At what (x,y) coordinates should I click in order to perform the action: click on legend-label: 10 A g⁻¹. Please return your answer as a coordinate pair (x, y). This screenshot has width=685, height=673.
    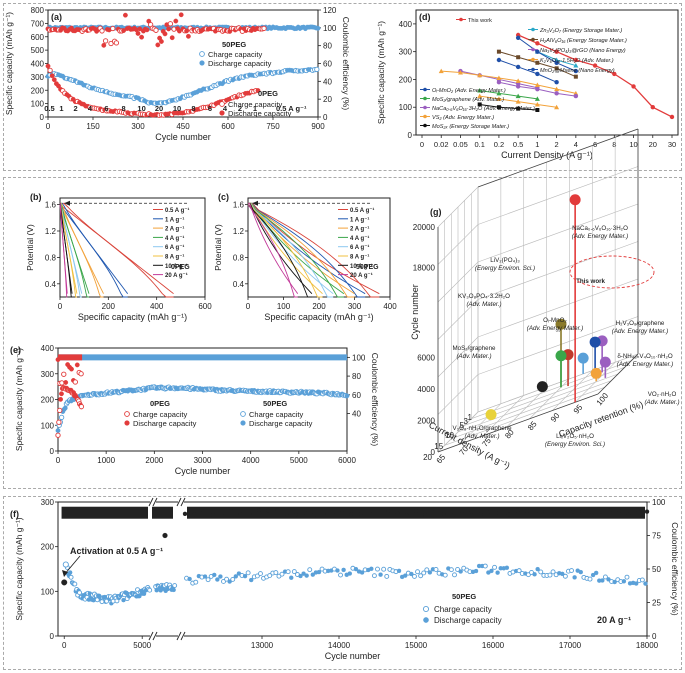
    Looking at the image, I should click on (176, 266).